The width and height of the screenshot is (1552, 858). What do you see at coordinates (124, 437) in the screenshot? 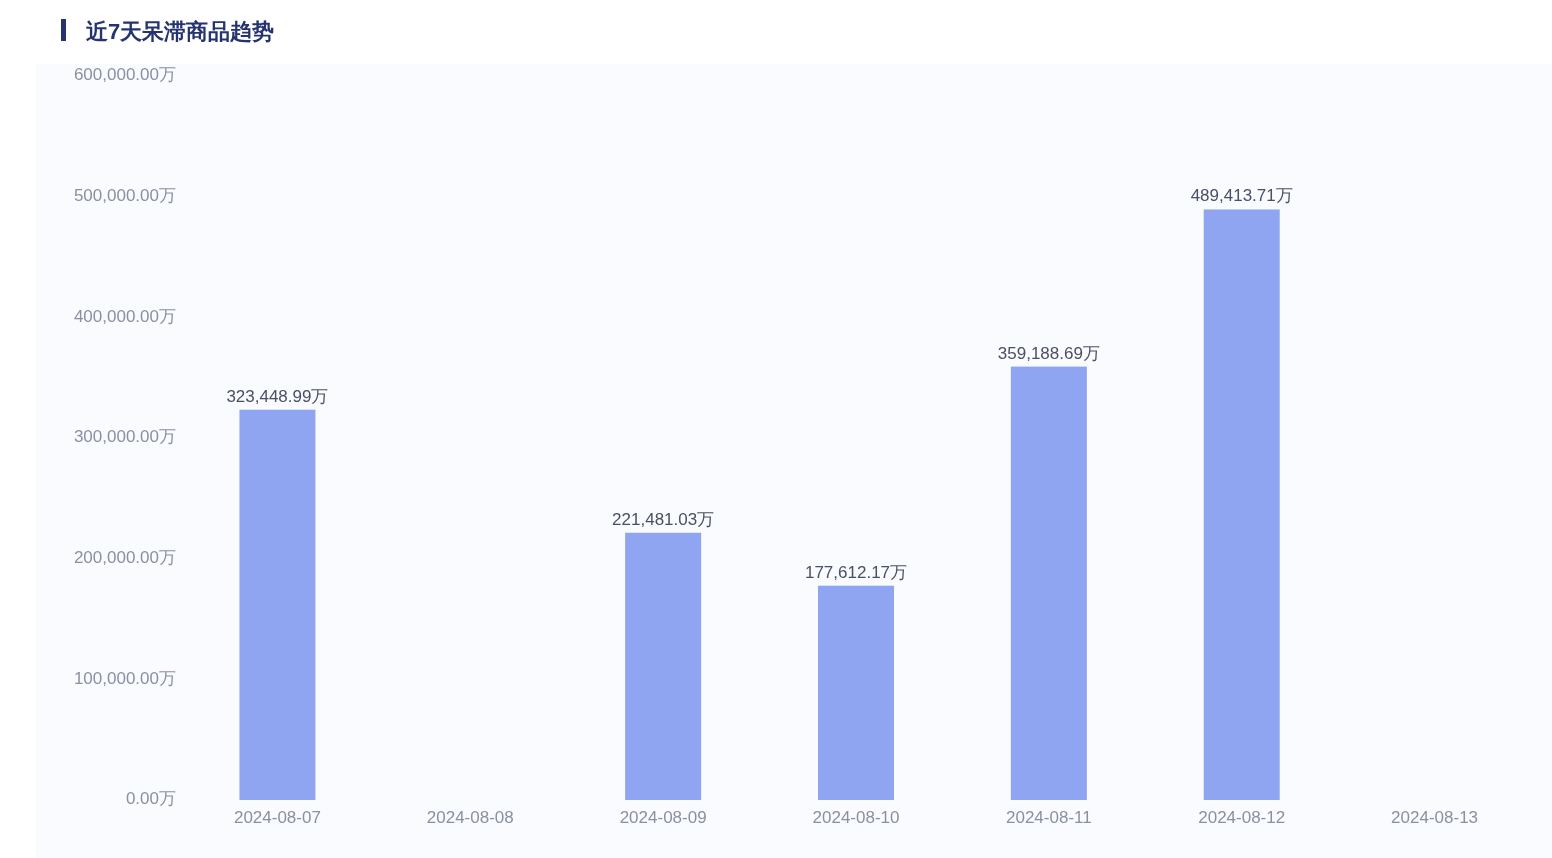
I see `y-tick-label: 300,000.00万` at bounding box center [124, 437].